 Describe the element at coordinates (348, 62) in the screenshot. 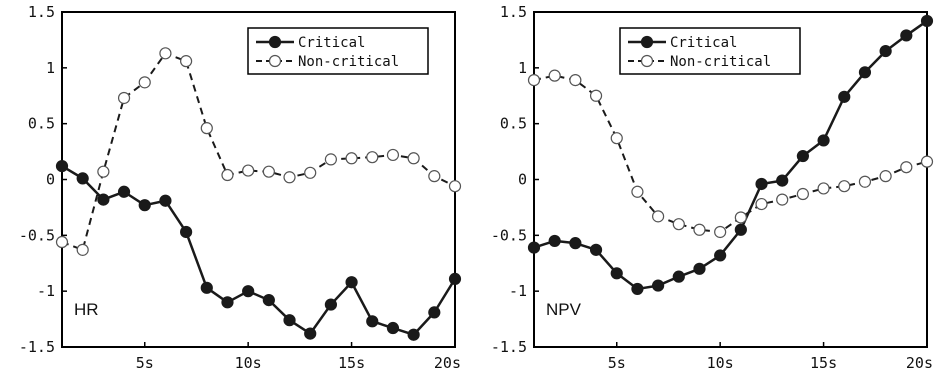

I see `legend-label: Non-critical` at that location.